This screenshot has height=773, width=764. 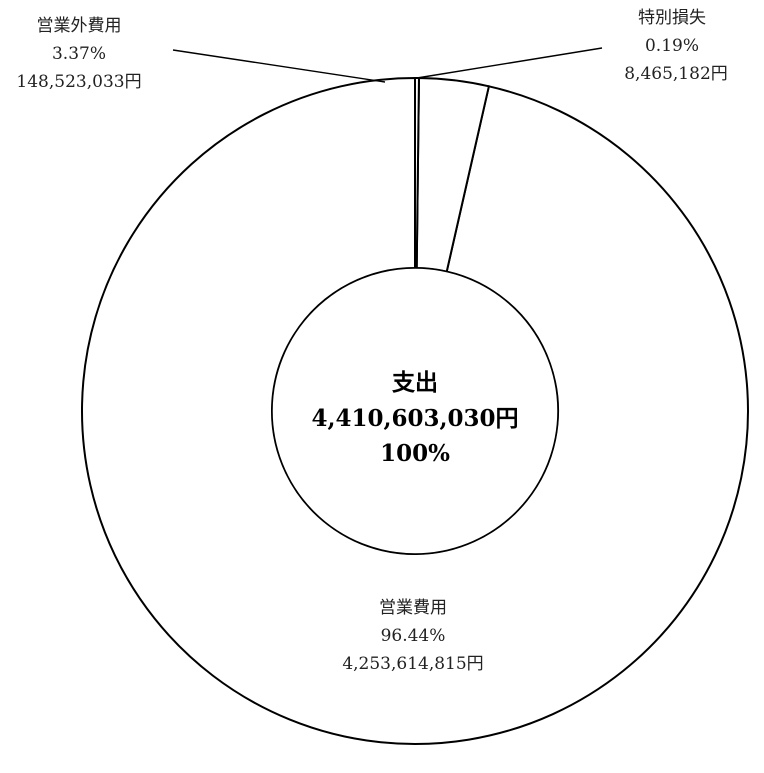 What do you see at coordinates (415, 453) in the screenshot?
I see `center-percent: 100%` at bounding box center [415, 453].